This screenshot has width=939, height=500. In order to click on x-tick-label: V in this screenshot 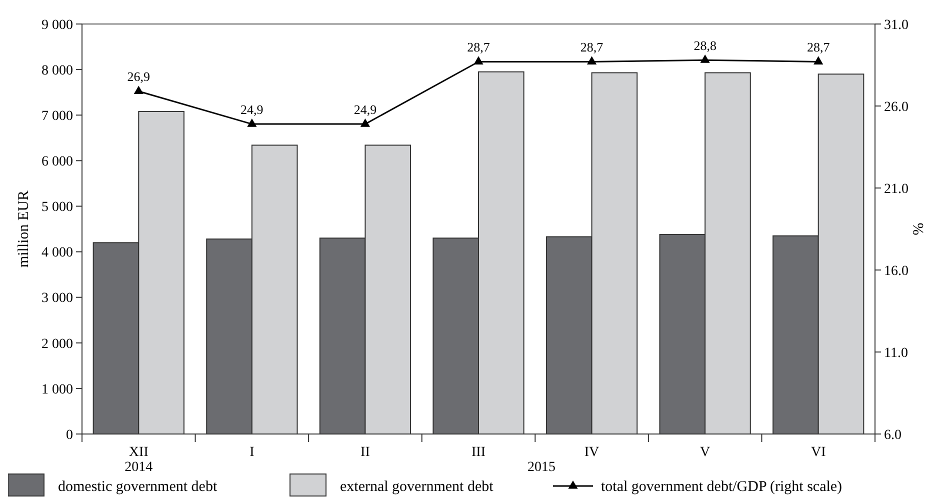, I will do `click(705, 452)`.